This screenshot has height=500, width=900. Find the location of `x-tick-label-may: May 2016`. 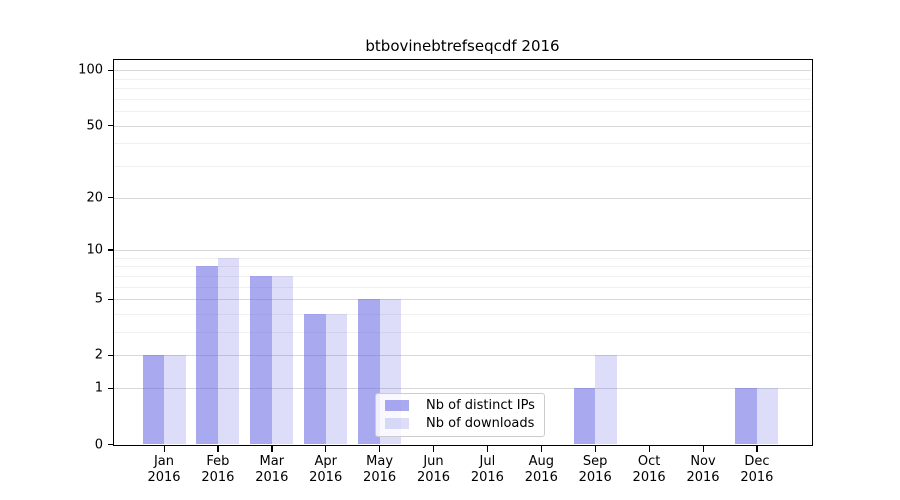

x-tick-label-may: May 2016 is located at coordinates (380, 469).